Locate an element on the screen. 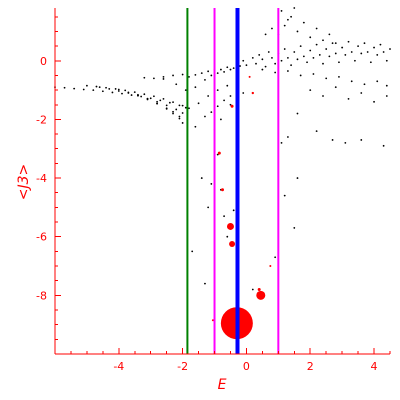 This screenshot has width=400, height=400. x-tick-label-3: 2 is located at coordinates (310, 366).